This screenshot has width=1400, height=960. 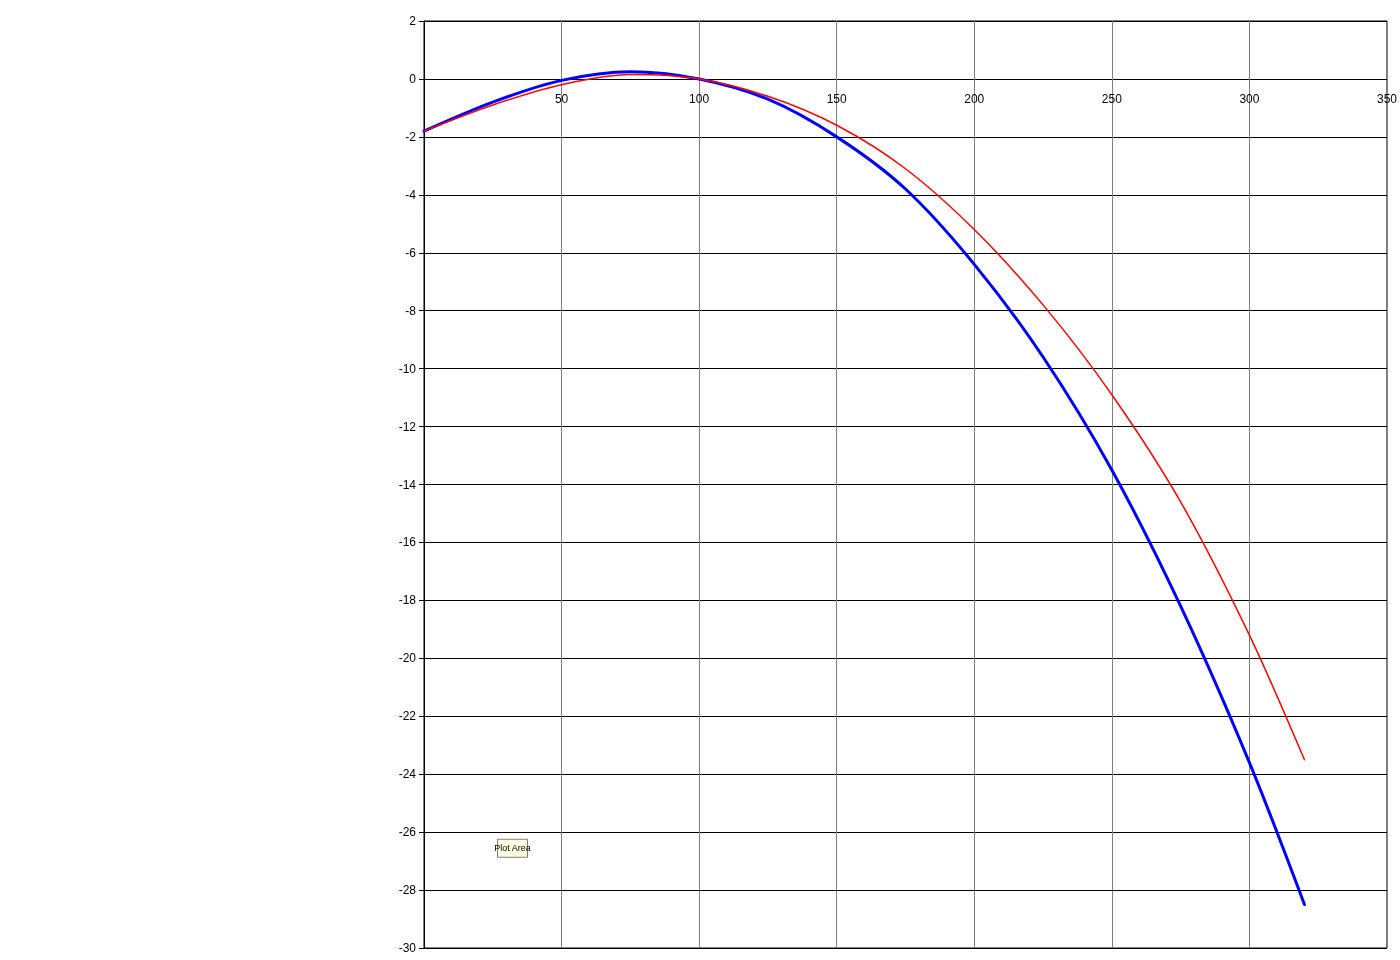 What do you see at coordinates (411, 252) in the screenshot?
I see `y-tick-label: -6` at bounding box center [411, 252].